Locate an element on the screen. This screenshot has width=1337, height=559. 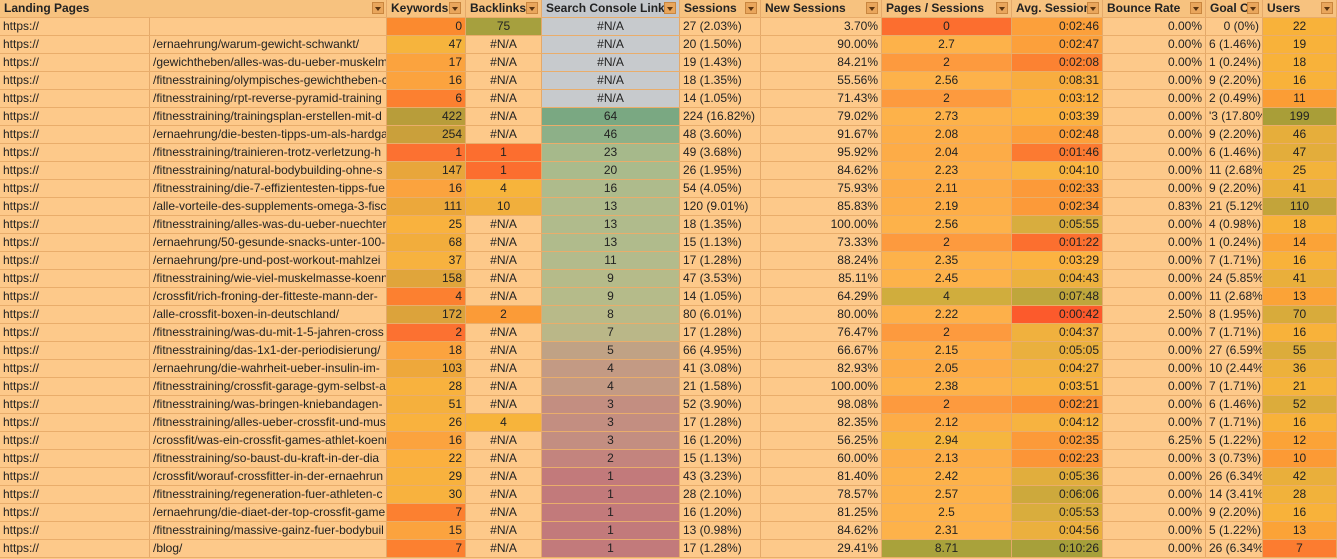
cell-sessions: 80 (6.01%) is located at coordinates (720, 314).